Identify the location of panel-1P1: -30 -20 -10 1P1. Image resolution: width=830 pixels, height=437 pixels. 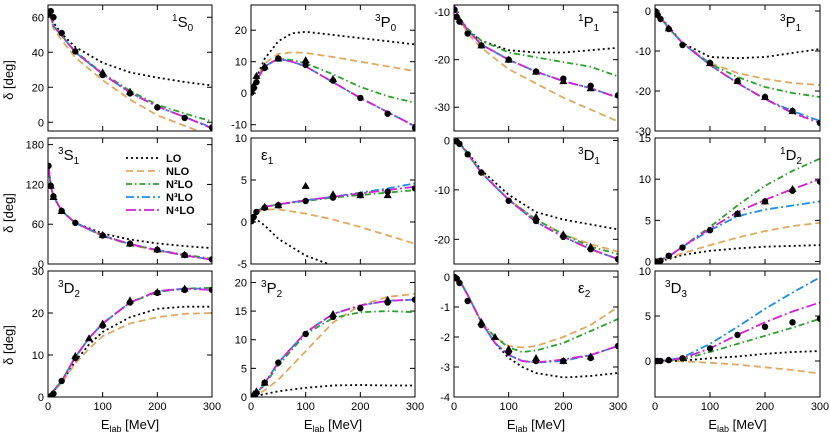
(526, 68).